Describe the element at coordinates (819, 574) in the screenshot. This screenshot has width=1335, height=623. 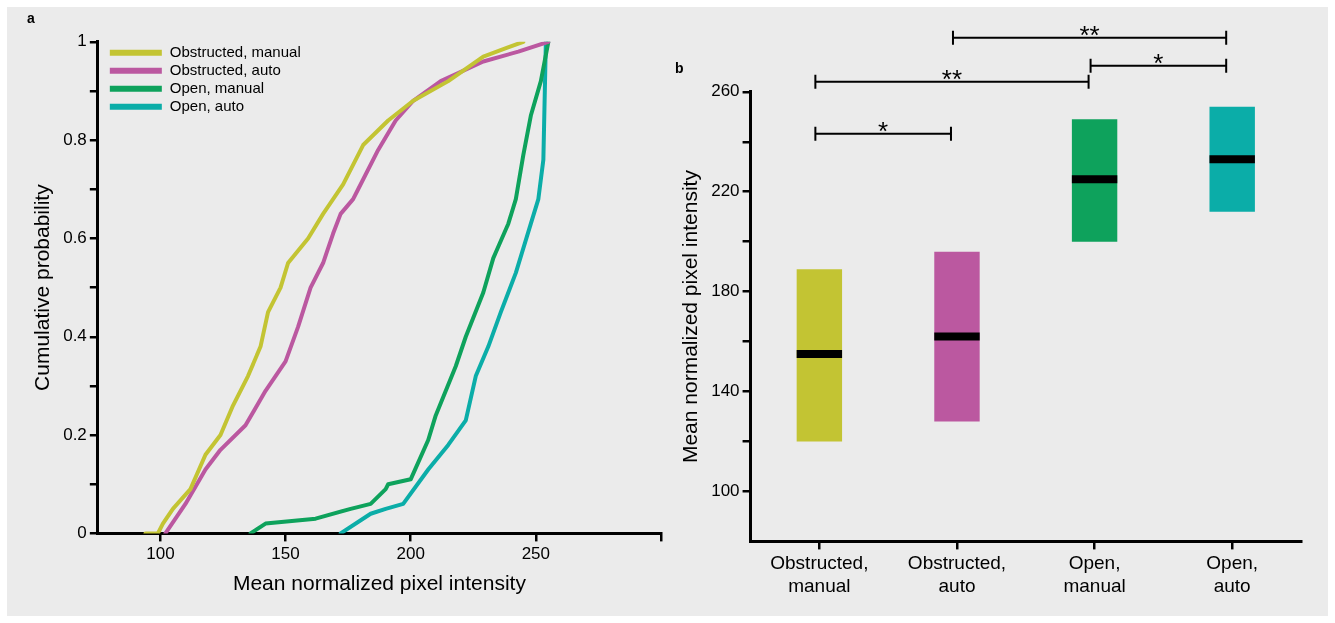
I see `x-tick-label: Obstructed, manual` at that location.